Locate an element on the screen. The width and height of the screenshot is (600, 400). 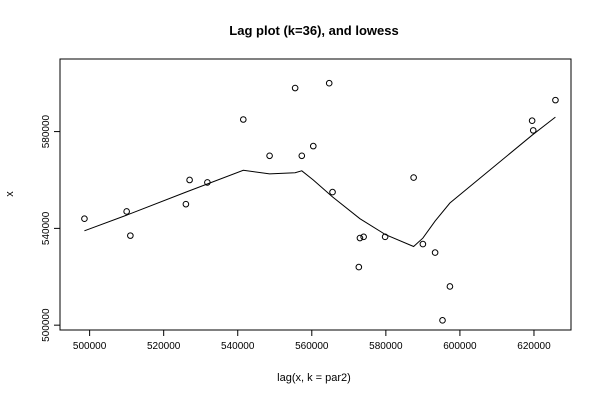
y-tick-label: 580000 is located at coordinates (46, 131).